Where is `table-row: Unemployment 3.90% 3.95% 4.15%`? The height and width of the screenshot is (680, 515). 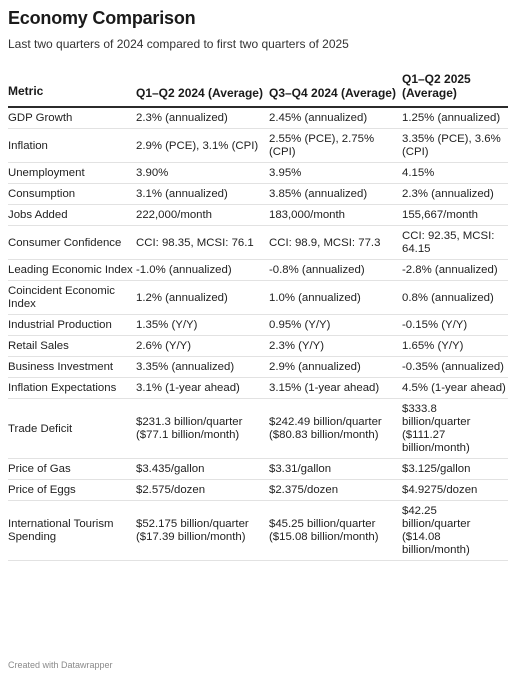
table-row: Unemployment 3.90% 3.95% 4.15% is located at coordinates (258, 173).